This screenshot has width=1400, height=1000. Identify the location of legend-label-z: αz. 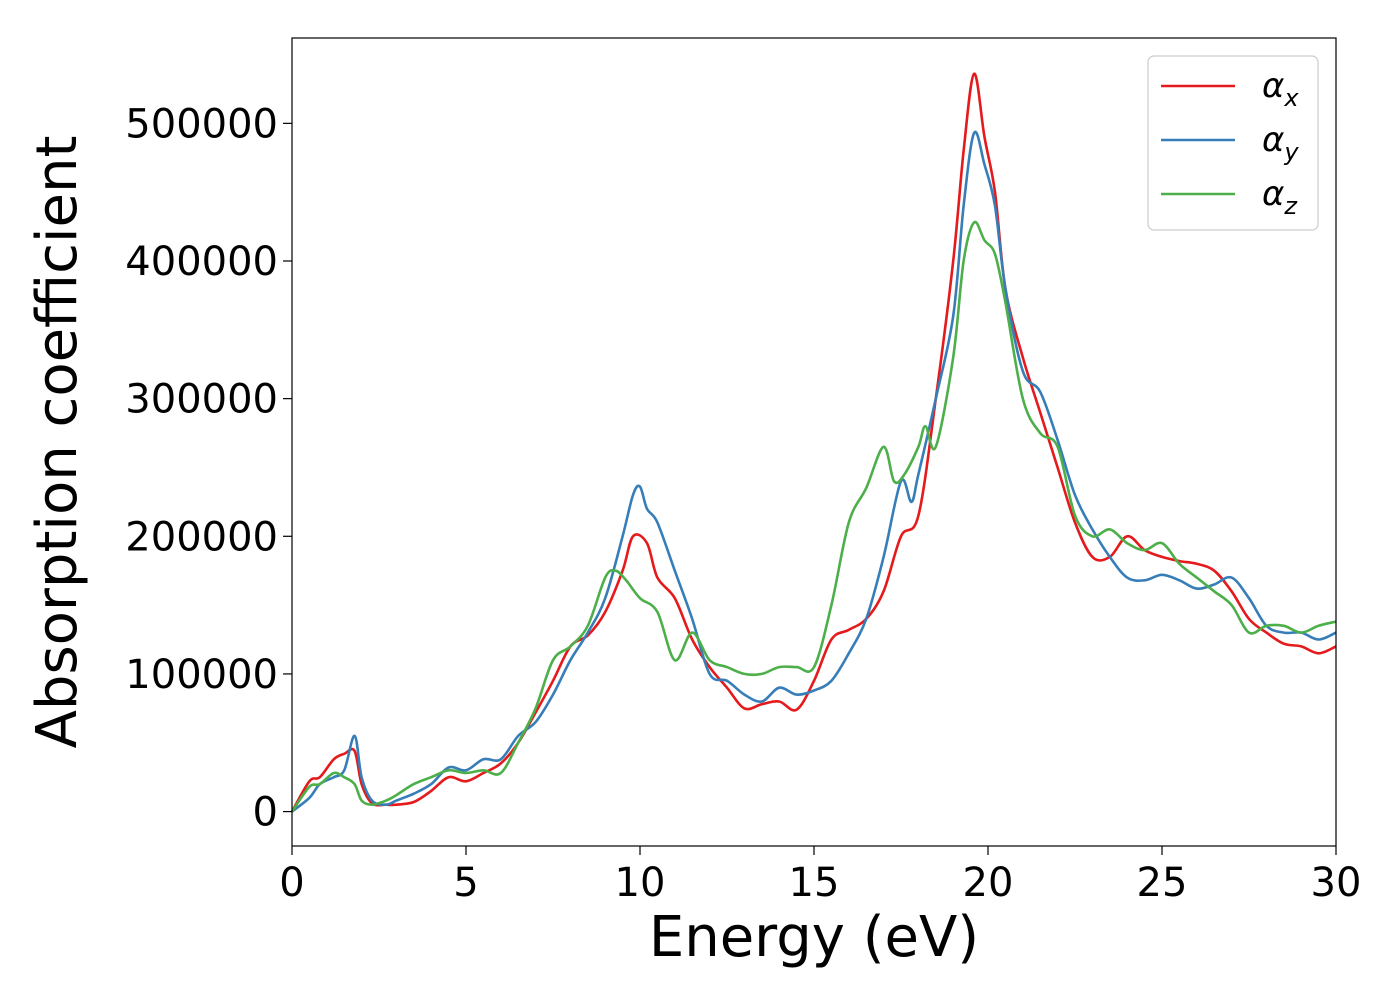
(1280, 197).